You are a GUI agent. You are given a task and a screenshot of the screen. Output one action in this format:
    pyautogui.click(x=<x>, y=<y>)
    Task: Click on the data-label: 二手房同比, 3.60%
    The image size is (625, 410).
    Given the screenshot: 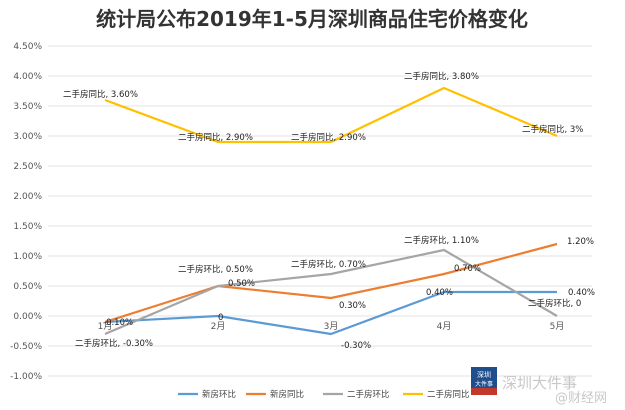 What is the action you would take?
    pyautogui.click(x=100, y=94)
    